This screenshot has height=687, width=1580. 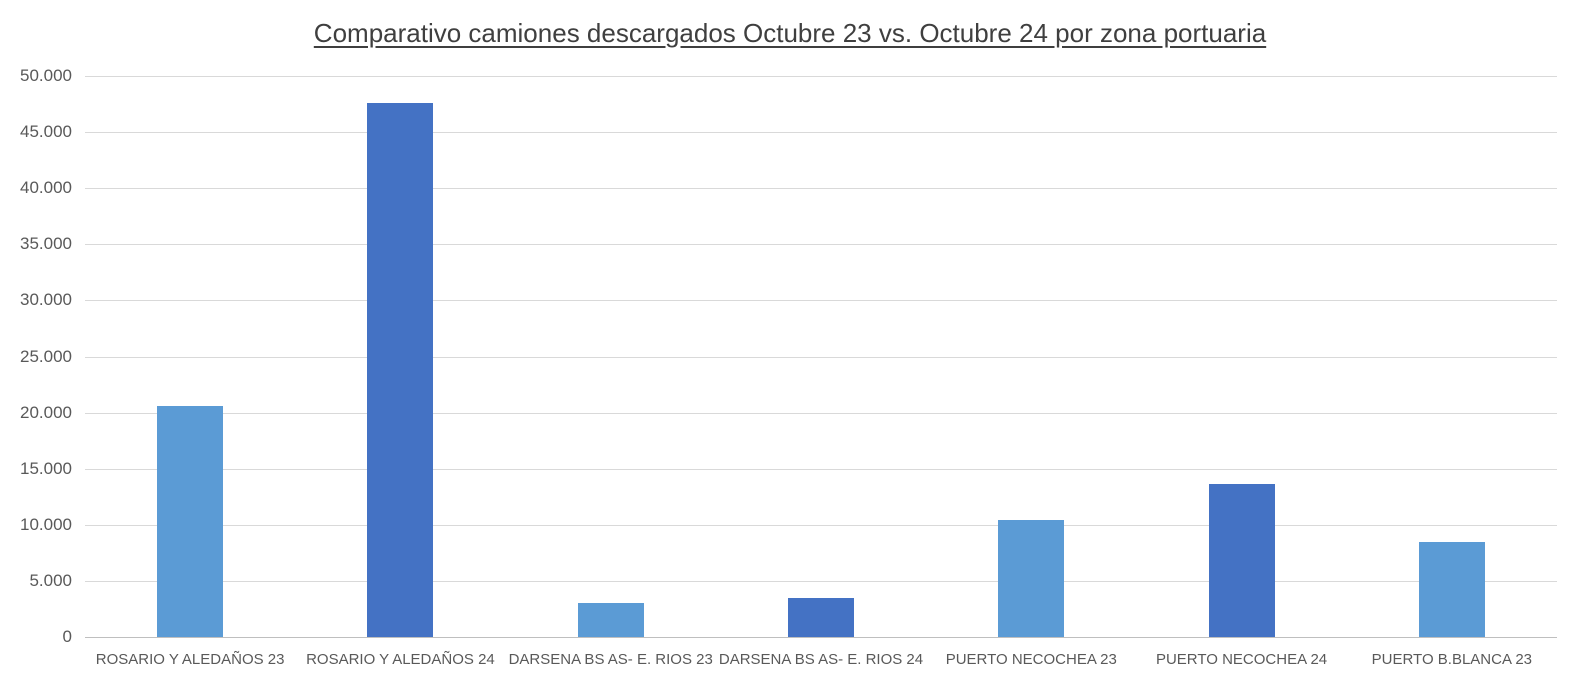 I want to click on x-axis-category-label: ROSARIO Y ALEDAÑOS 23, so click(x=190, y=659).